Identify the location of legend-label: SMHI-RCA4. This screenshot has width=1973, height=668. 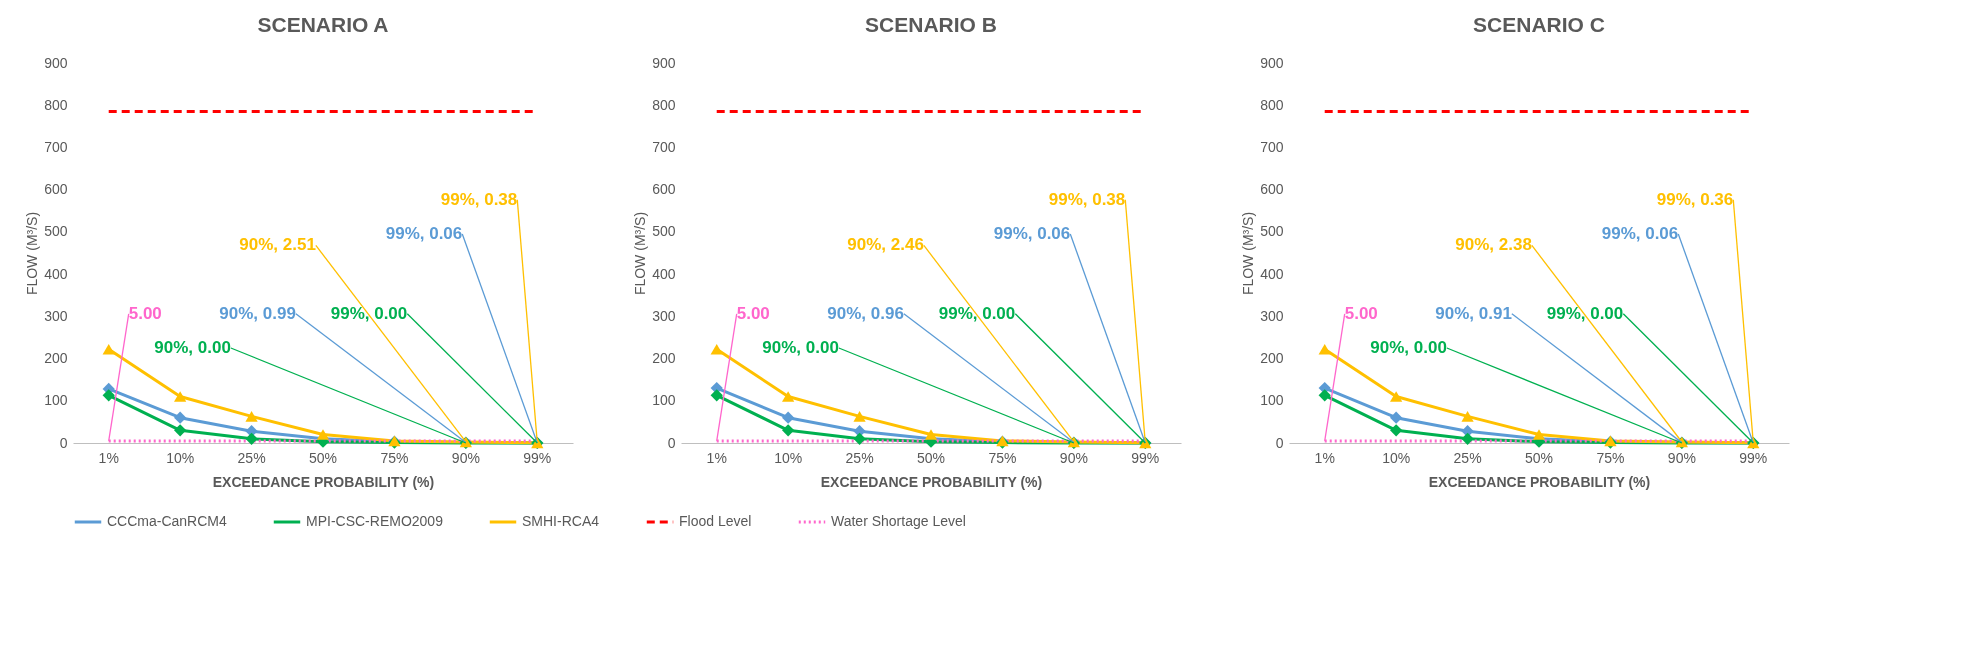
(561, 521).